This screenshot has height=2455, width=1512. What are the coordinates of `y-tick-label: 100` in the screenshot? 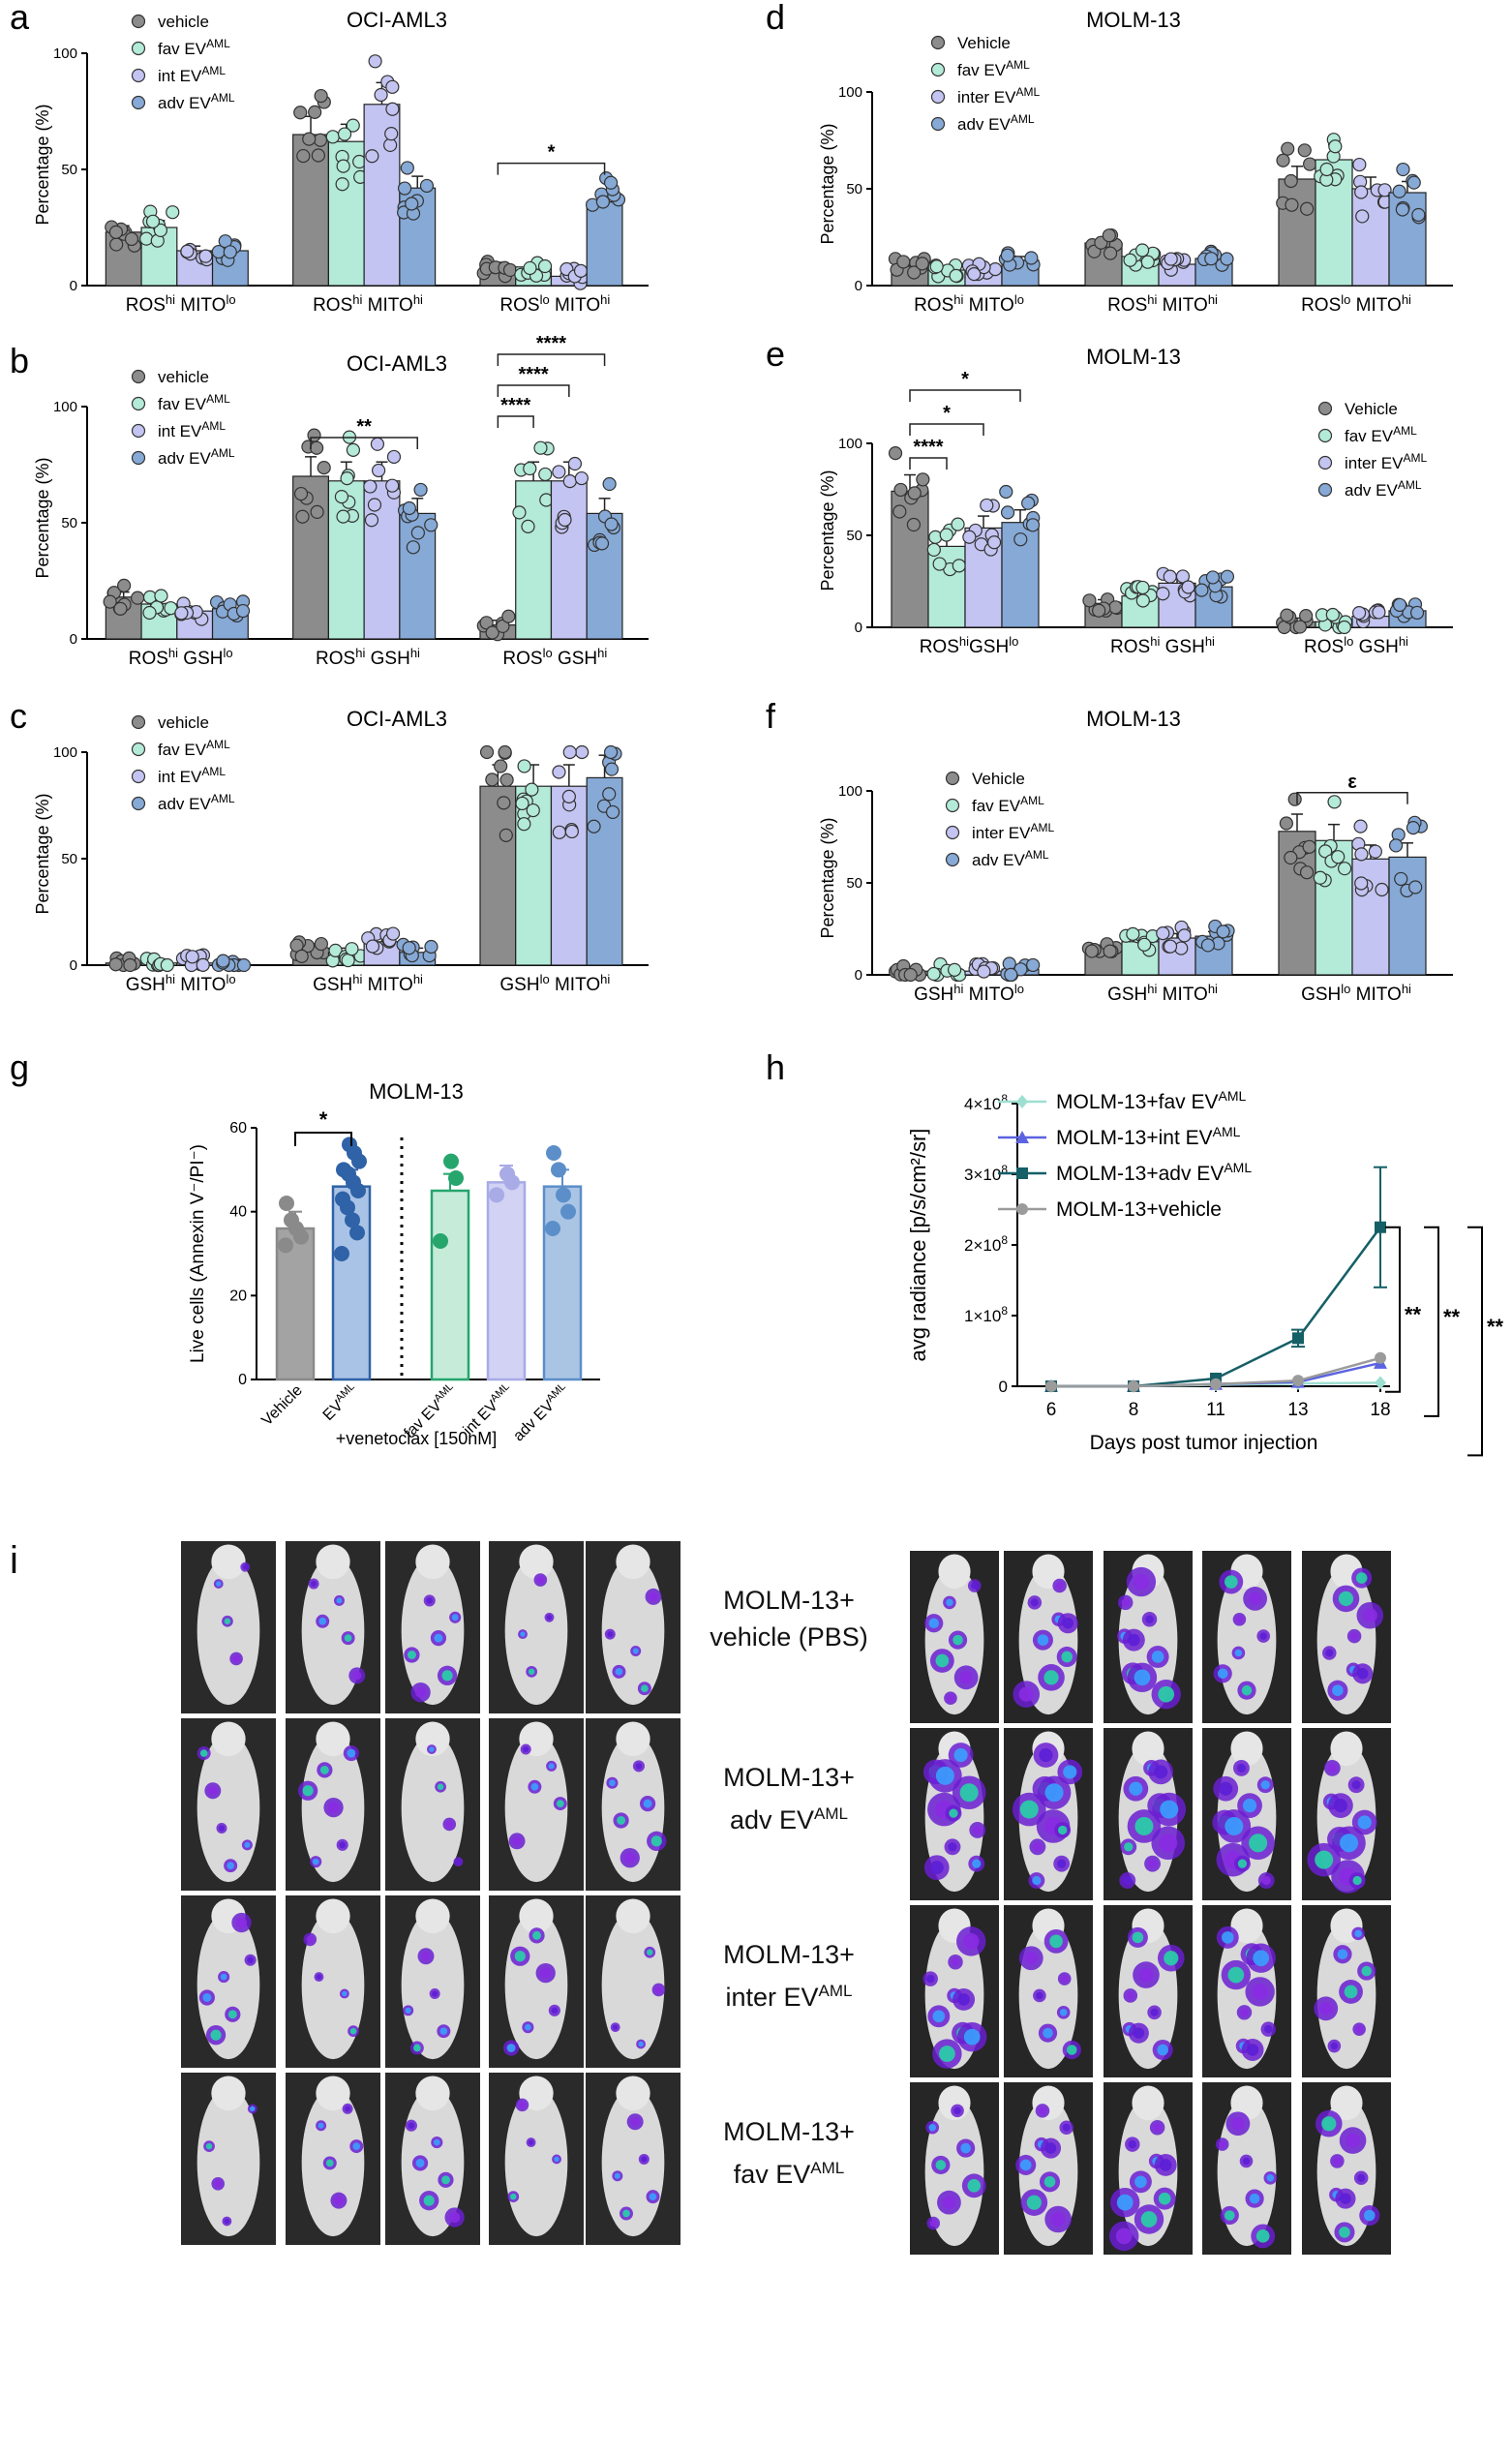 It's located at (850, 92).